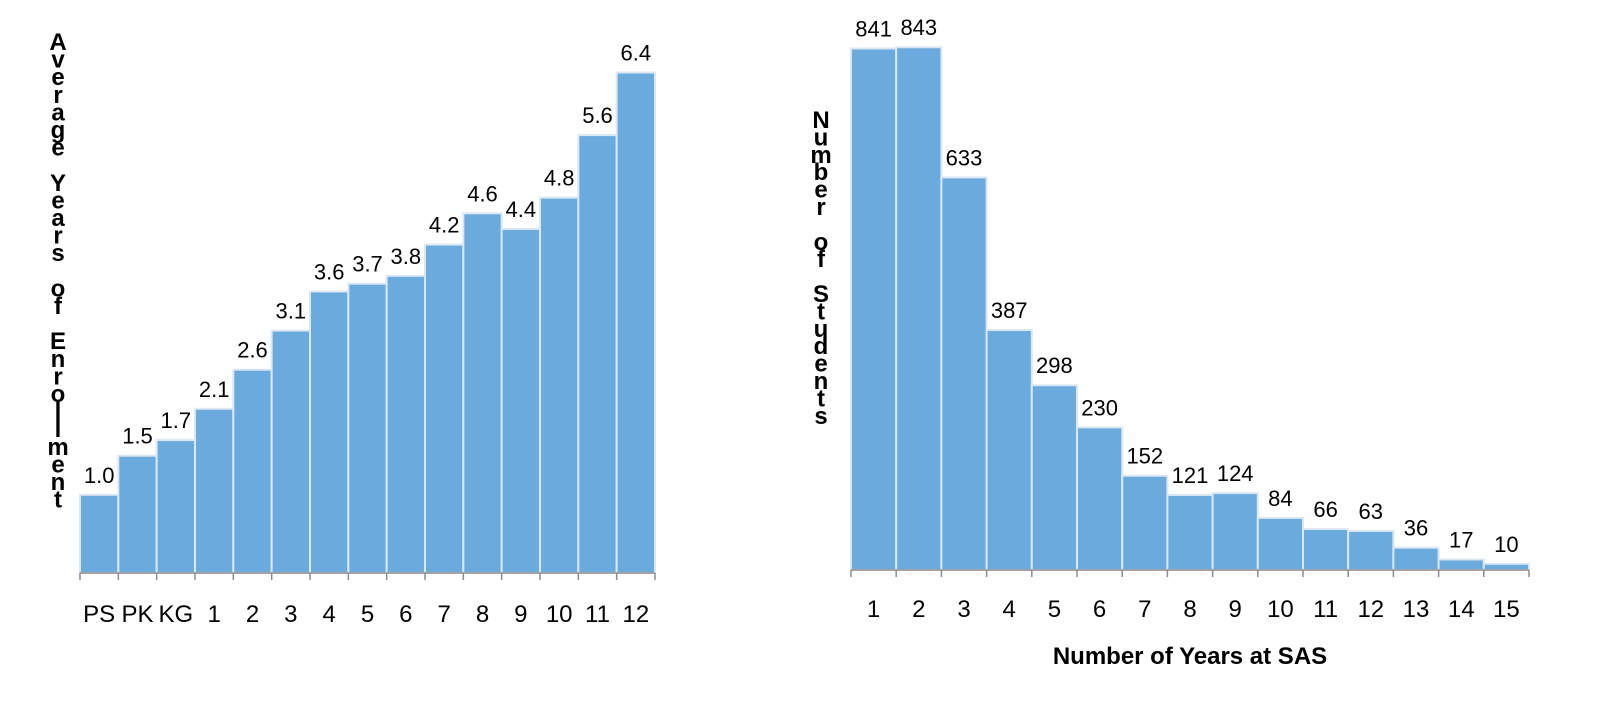 The width and height of the screenshot is (1600, 702). I want to click on x-tick-label: 15, so click(1506, 609).